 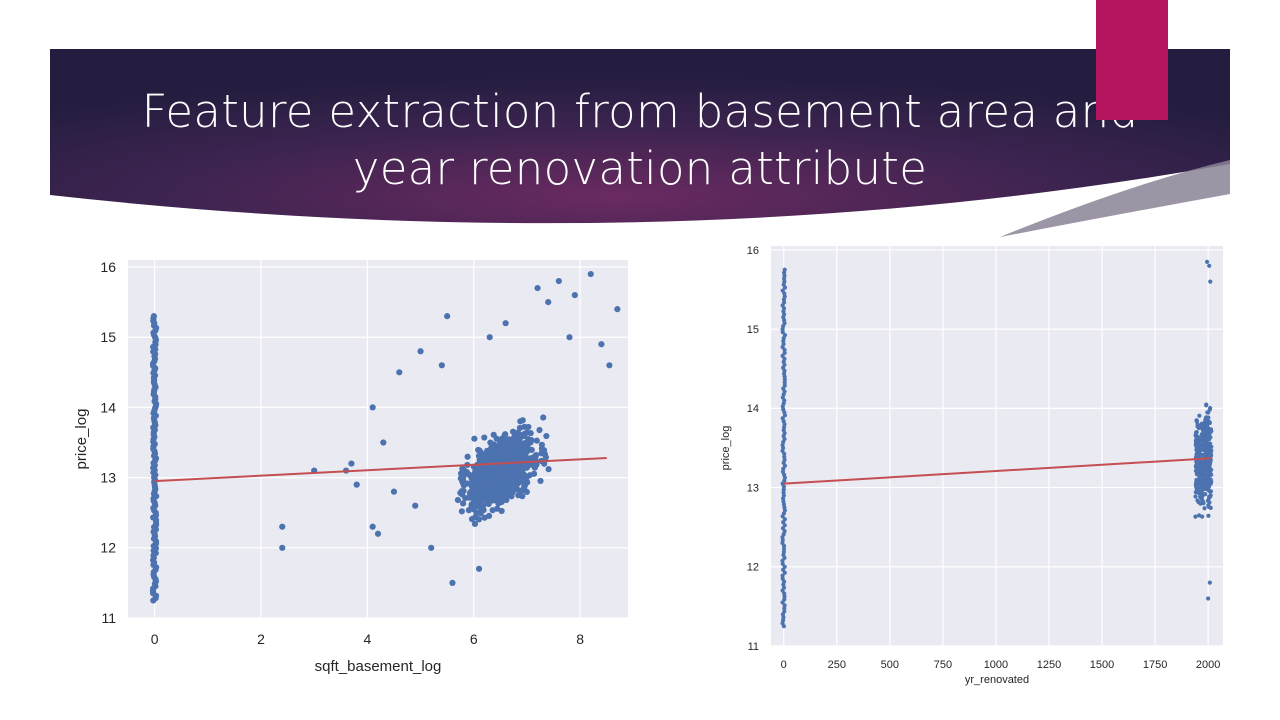 I want to click on y-tick-label: 13, so click(x=108, y=478).